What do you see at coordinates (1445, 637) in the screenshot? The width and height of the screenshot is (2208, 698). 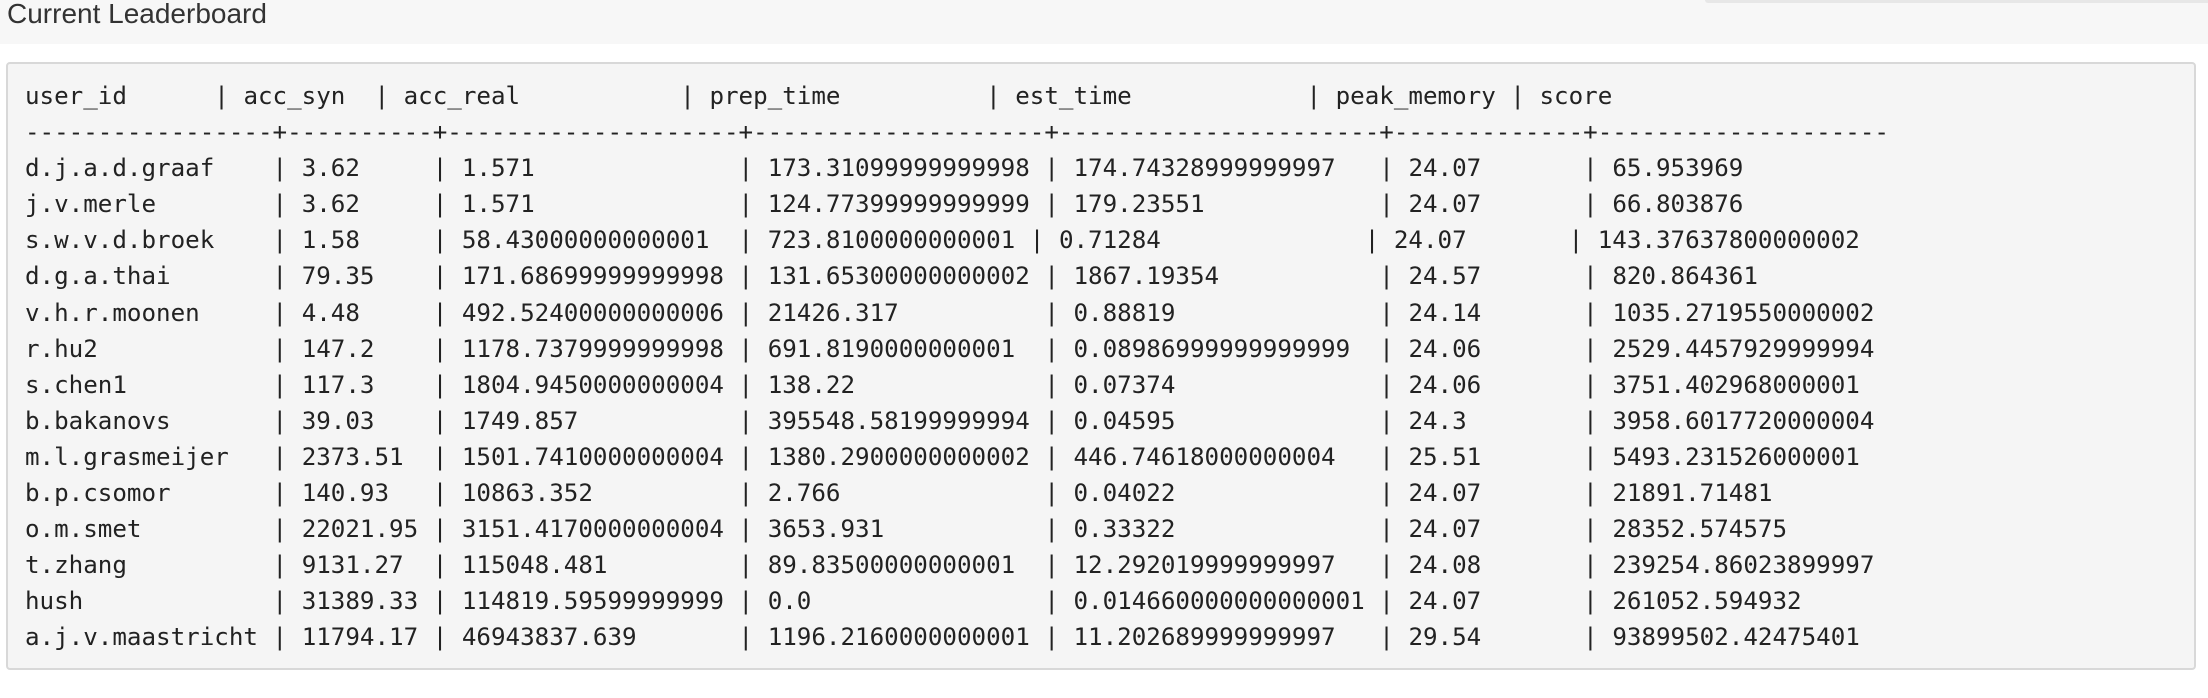 I see `cell-peak-memory: 29.54` at bounding box center [1445, 637].